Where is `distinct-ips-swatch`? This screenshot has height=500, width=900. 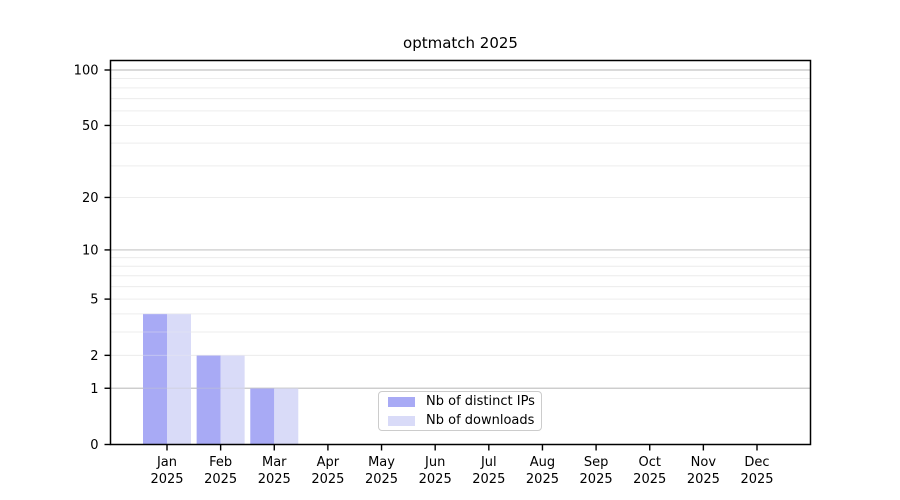 distinct-ips-swatch is located at coordinates (401, 401).